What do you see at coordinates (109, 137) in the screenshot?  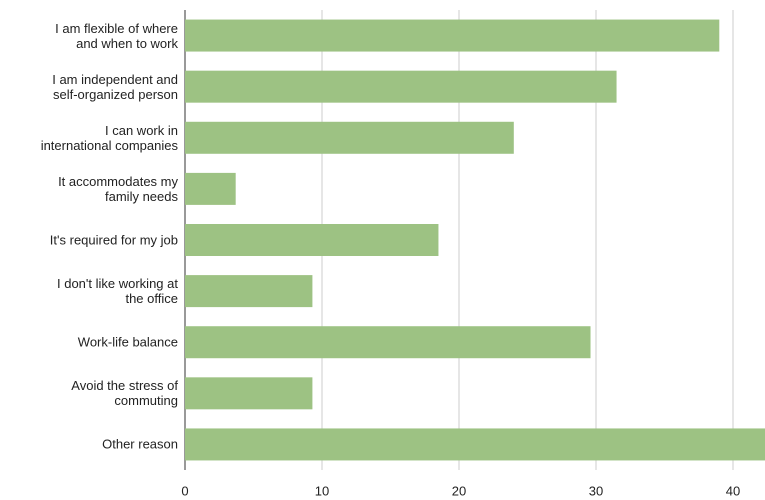 I see `y-tick-label: I can work in international companies` at bounding box center [109, 137].